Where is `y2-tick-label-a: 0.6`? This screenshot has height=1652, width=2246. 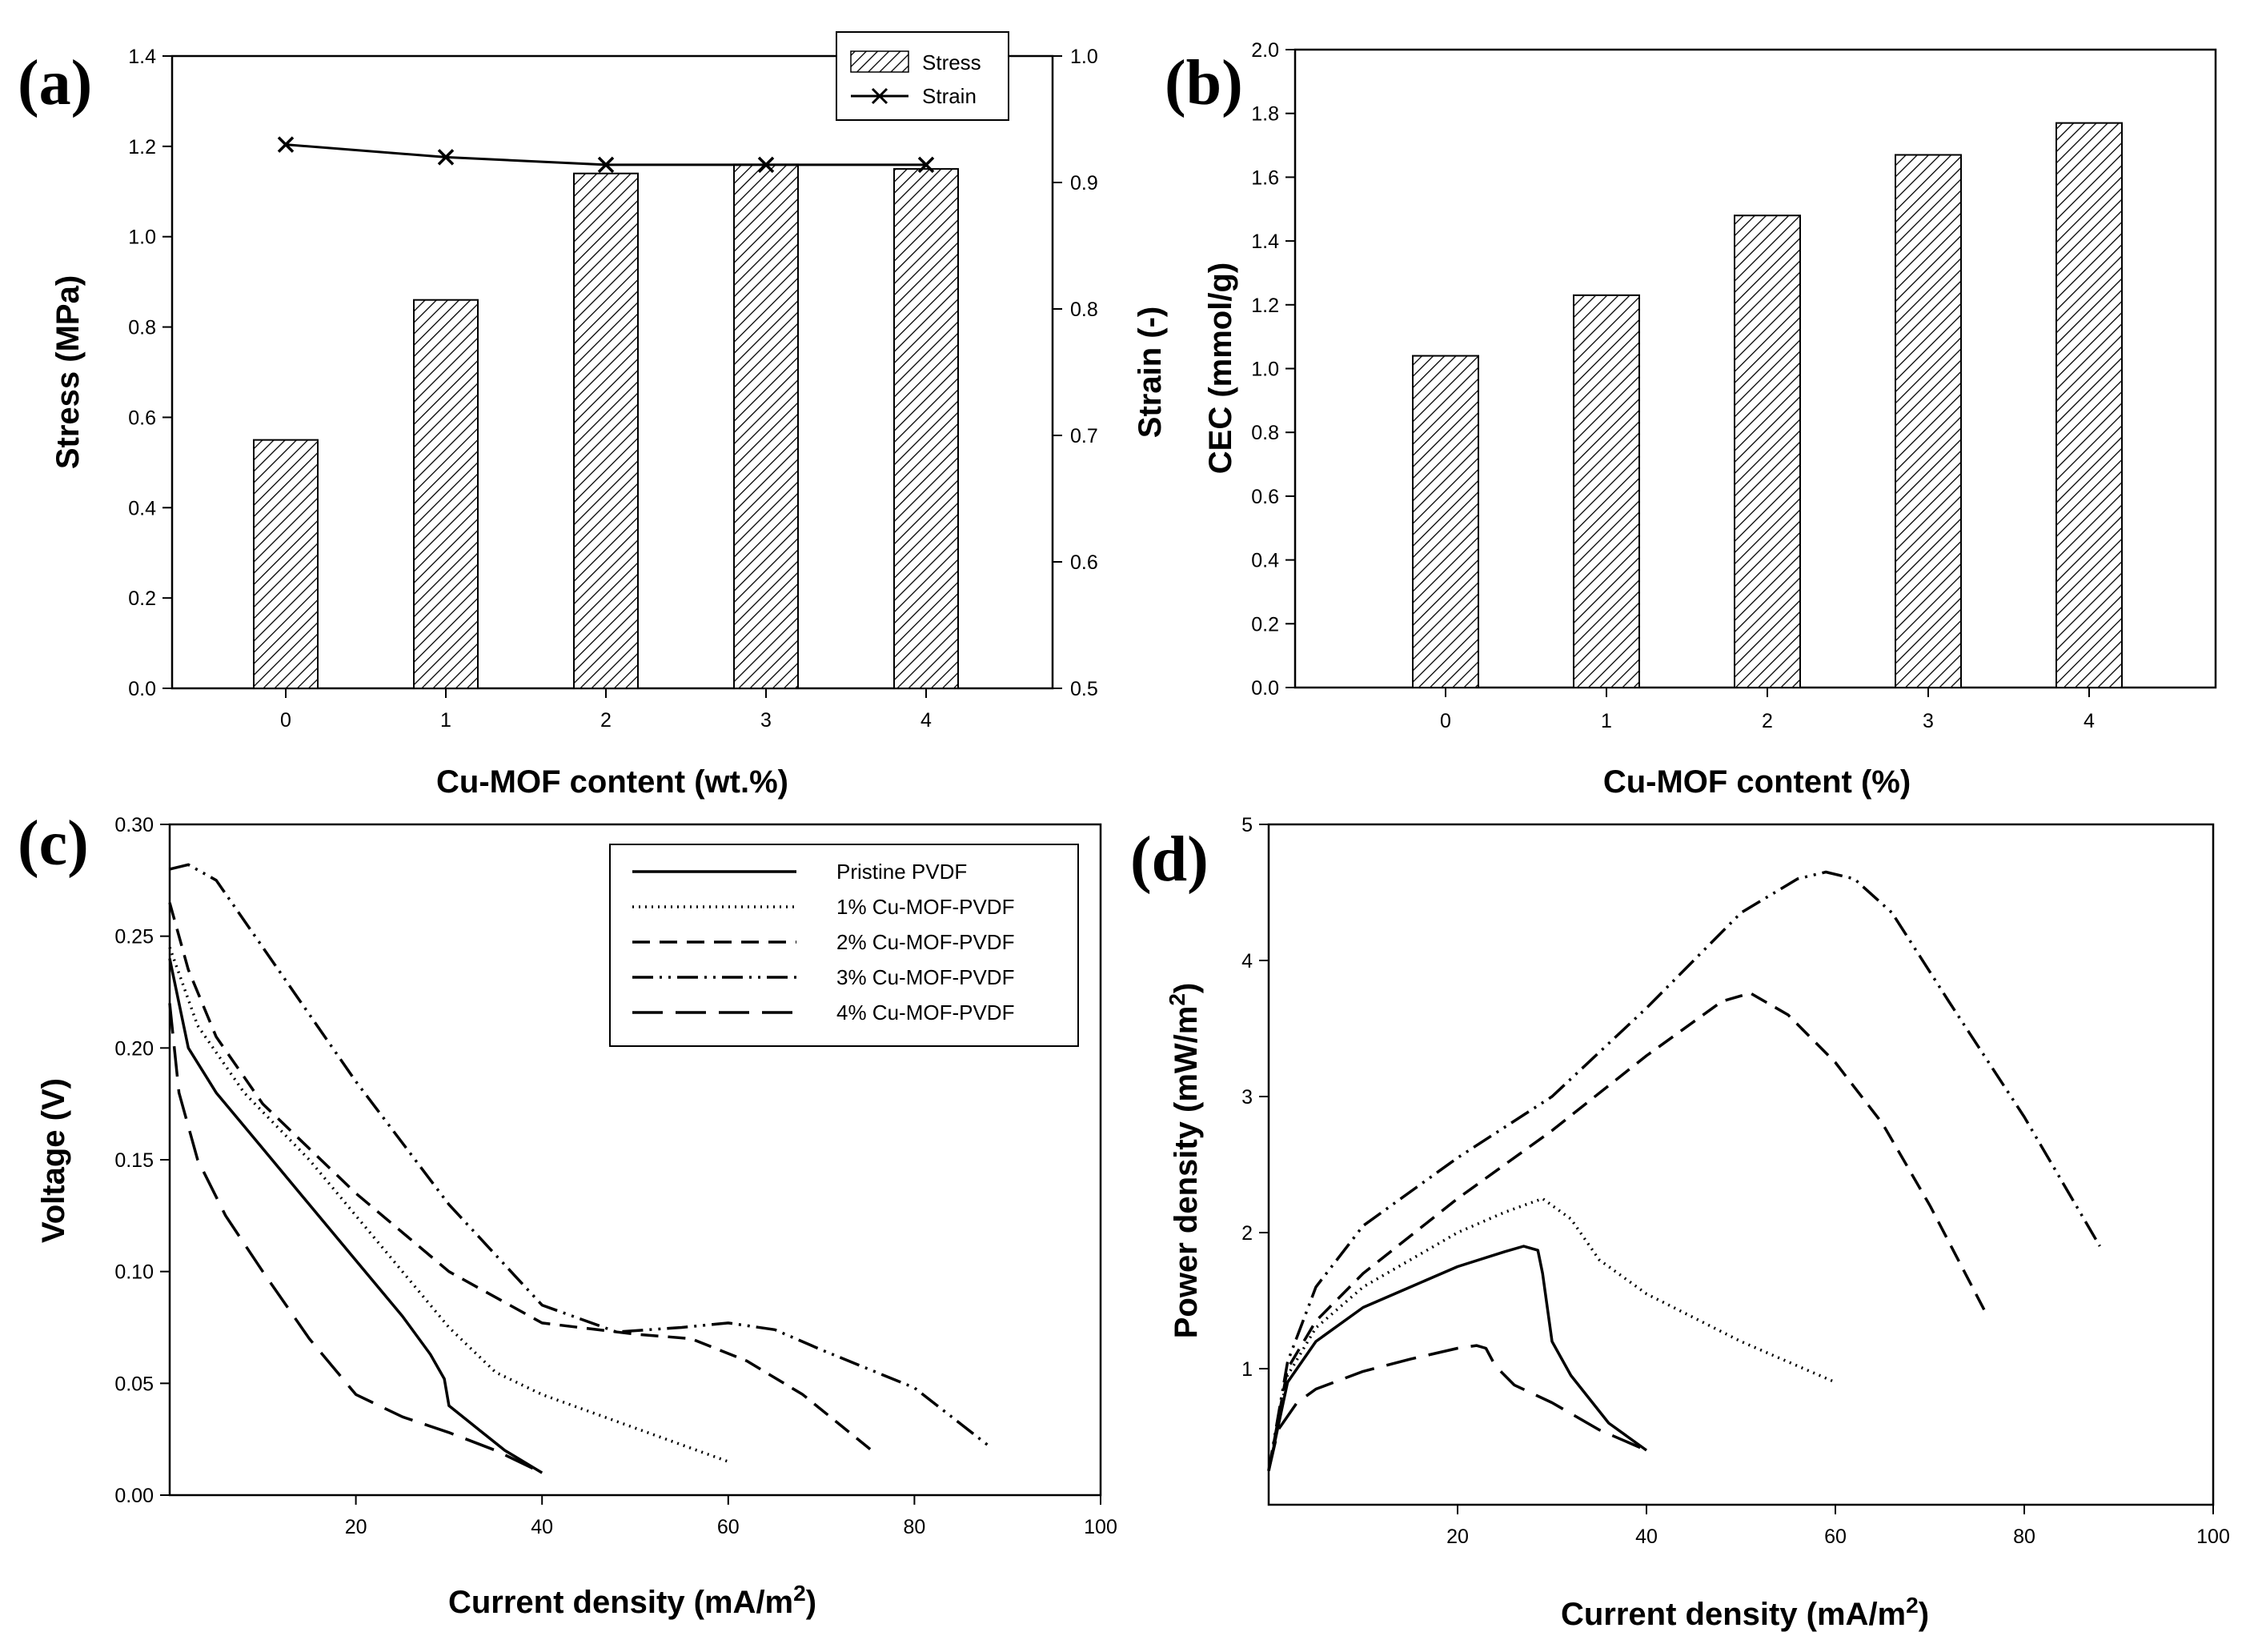
y2-tick-label-a: 0.6 is located at coordinates (1084, 562).